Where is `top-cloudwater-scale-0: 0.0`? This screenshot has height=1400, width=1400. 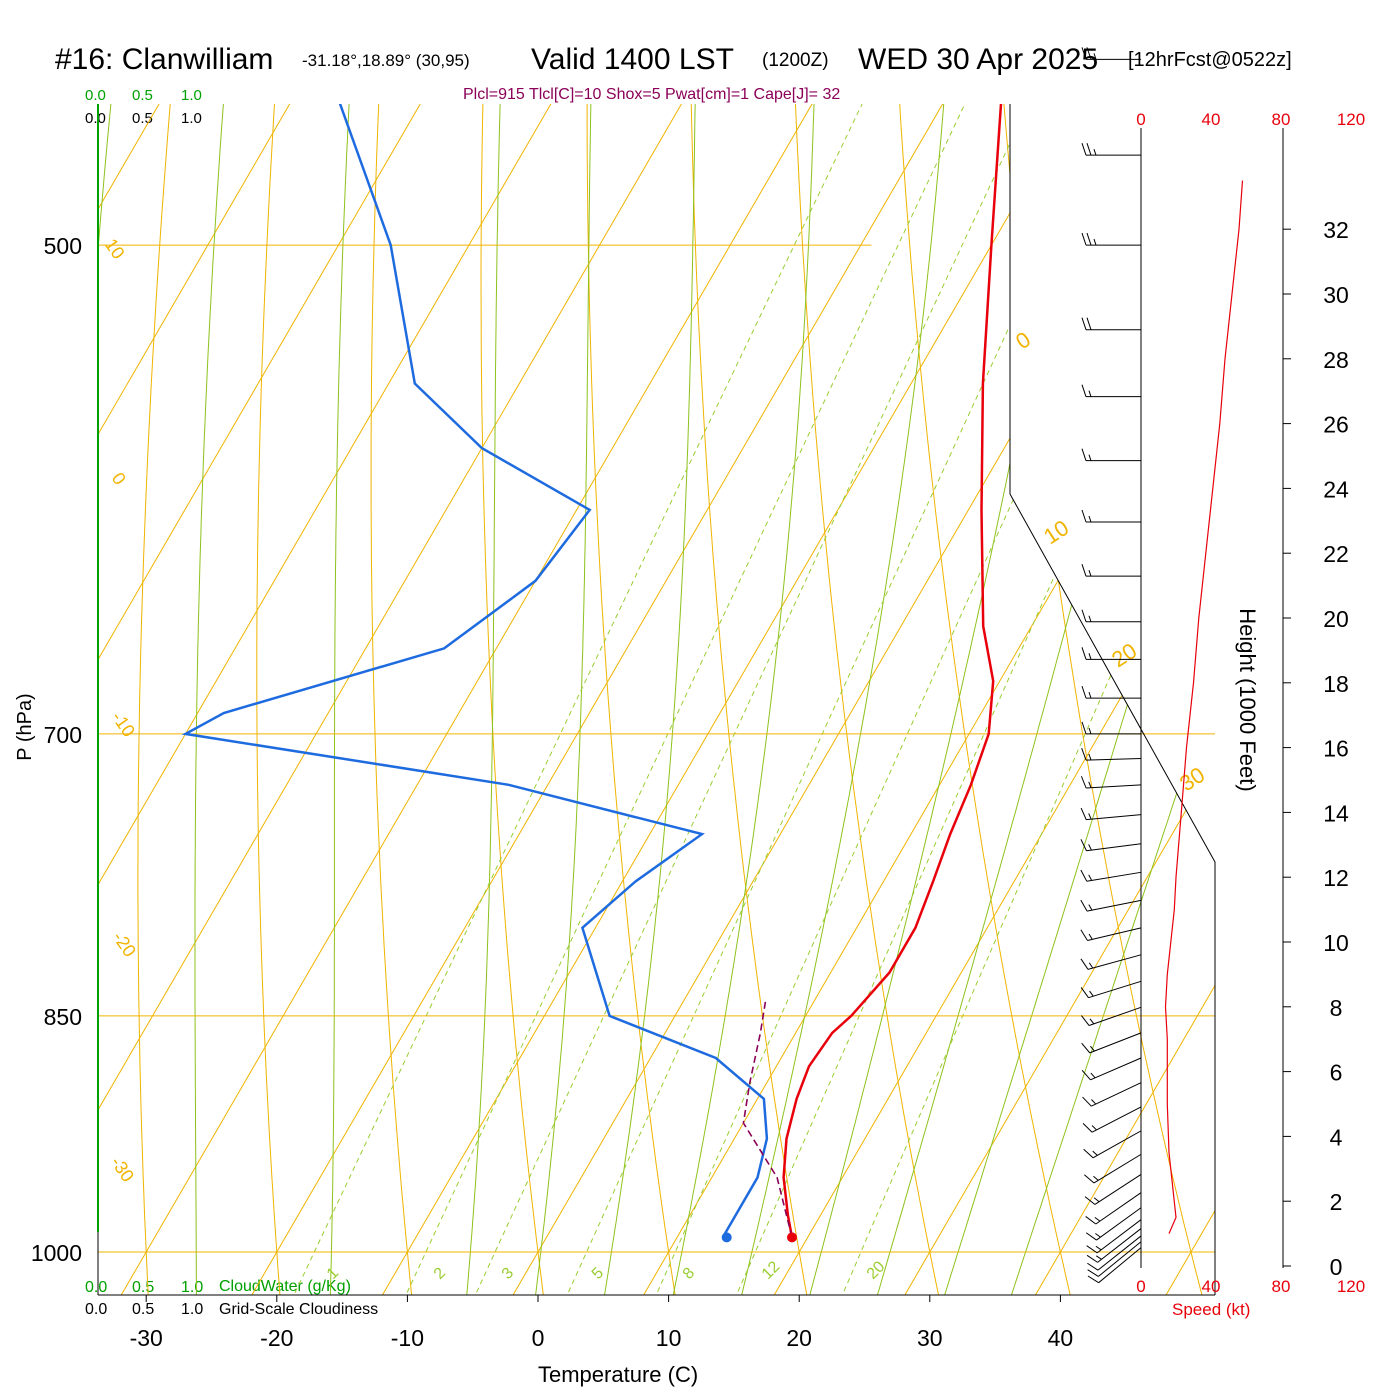 top-cloudwater-scale-0: 0.0 is located at coordinates (95, 95).